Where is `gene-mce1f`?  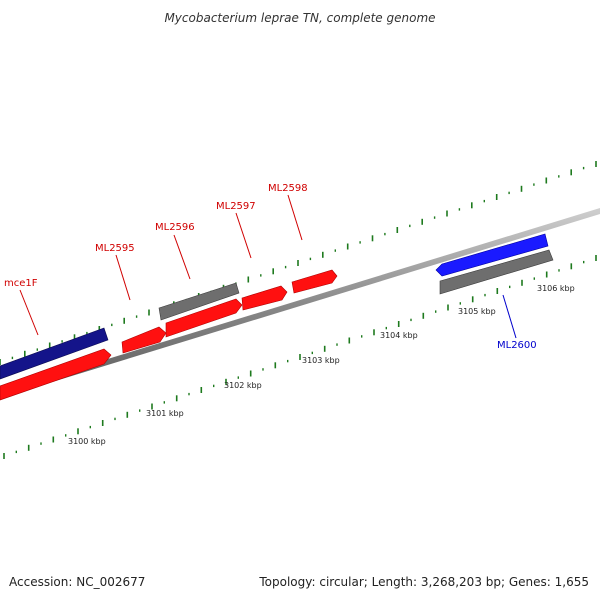 gene-mce1f is located at coordinates (54, 353).